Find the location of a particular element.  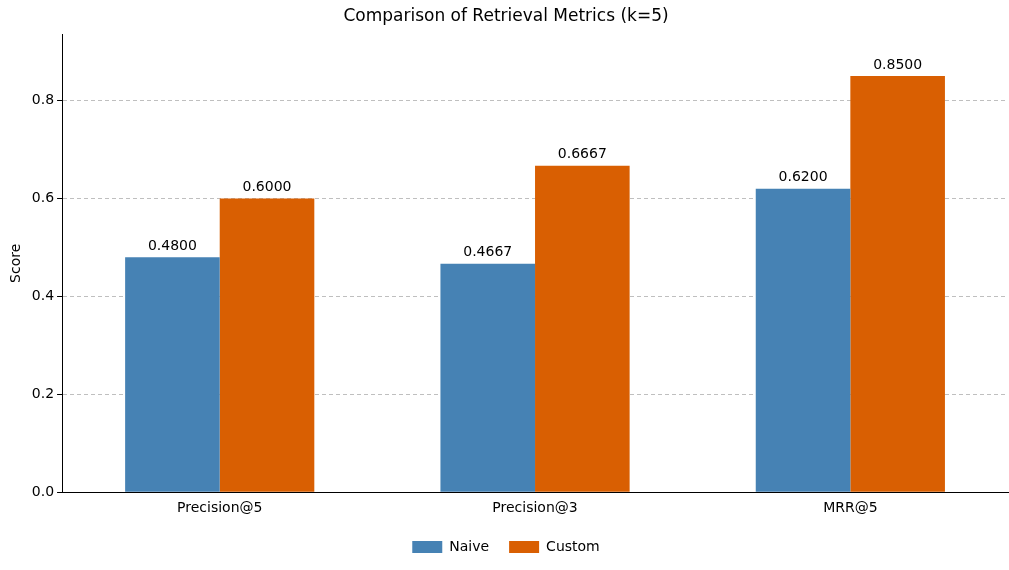

data-label: 0.6200 is located at coordinates (803, 176).